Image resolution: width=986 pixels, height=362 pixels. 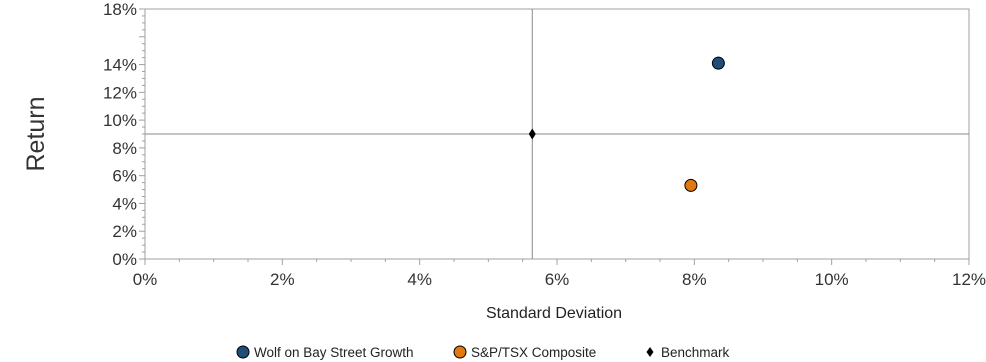 What do you see at coordinates (334, 352) in the screenshot?
I see `legend-label: Wolf on Bay Street Growth` at bounding box center [334, 352].